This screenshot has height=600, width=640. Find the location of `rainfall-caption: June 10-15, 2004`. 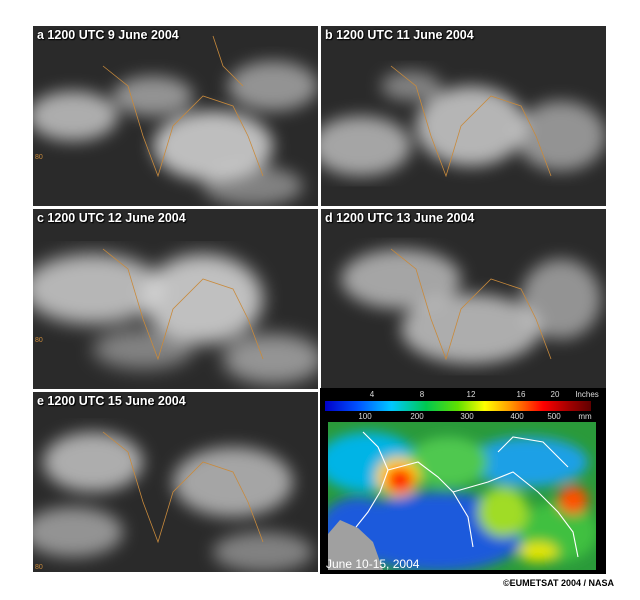

rainfall-caption: June 10-15, 2004 is located at coordinates (373, 564).